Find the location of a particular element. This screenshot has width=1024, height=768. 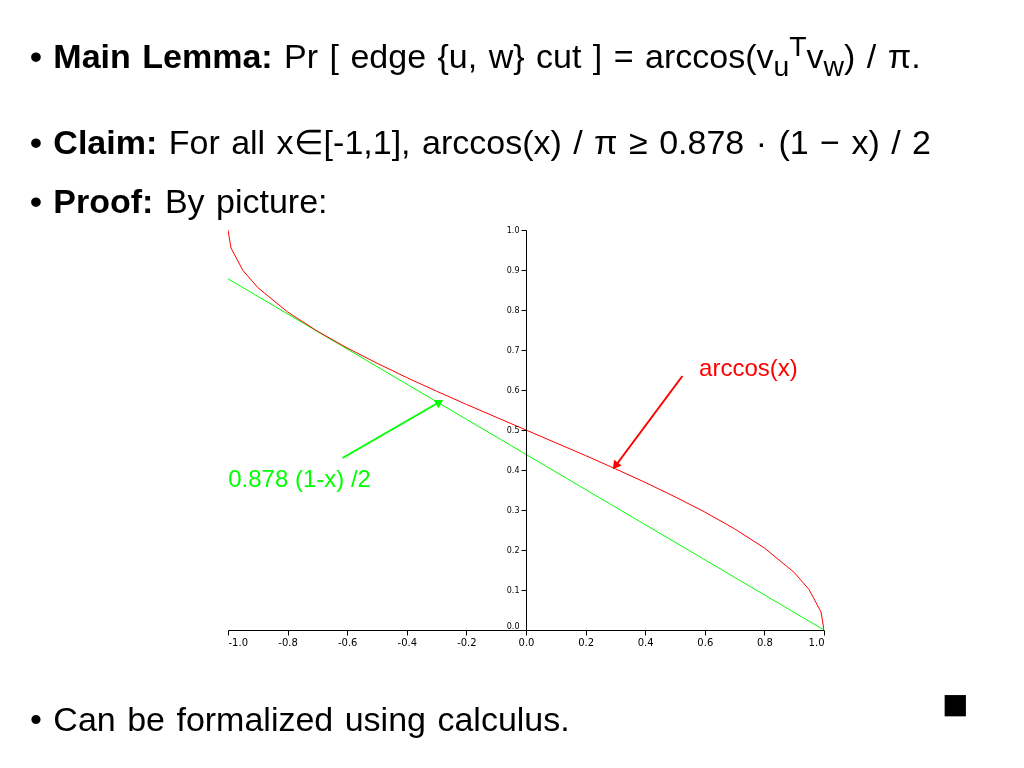

y-tick-label: 0.9 is located at coordinates (513, 270).